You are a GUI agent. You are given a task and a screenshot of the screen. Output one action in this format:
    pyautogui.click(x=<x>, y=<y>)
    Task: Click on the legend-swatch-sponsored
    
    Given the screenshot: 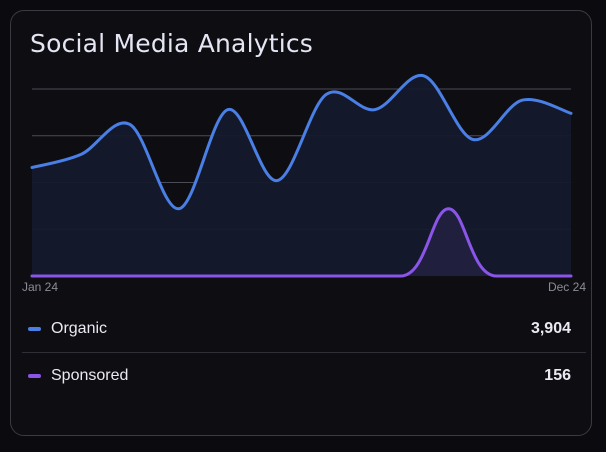 What is the action you would take?
    pyautogui.click(x=34, y=376)
    